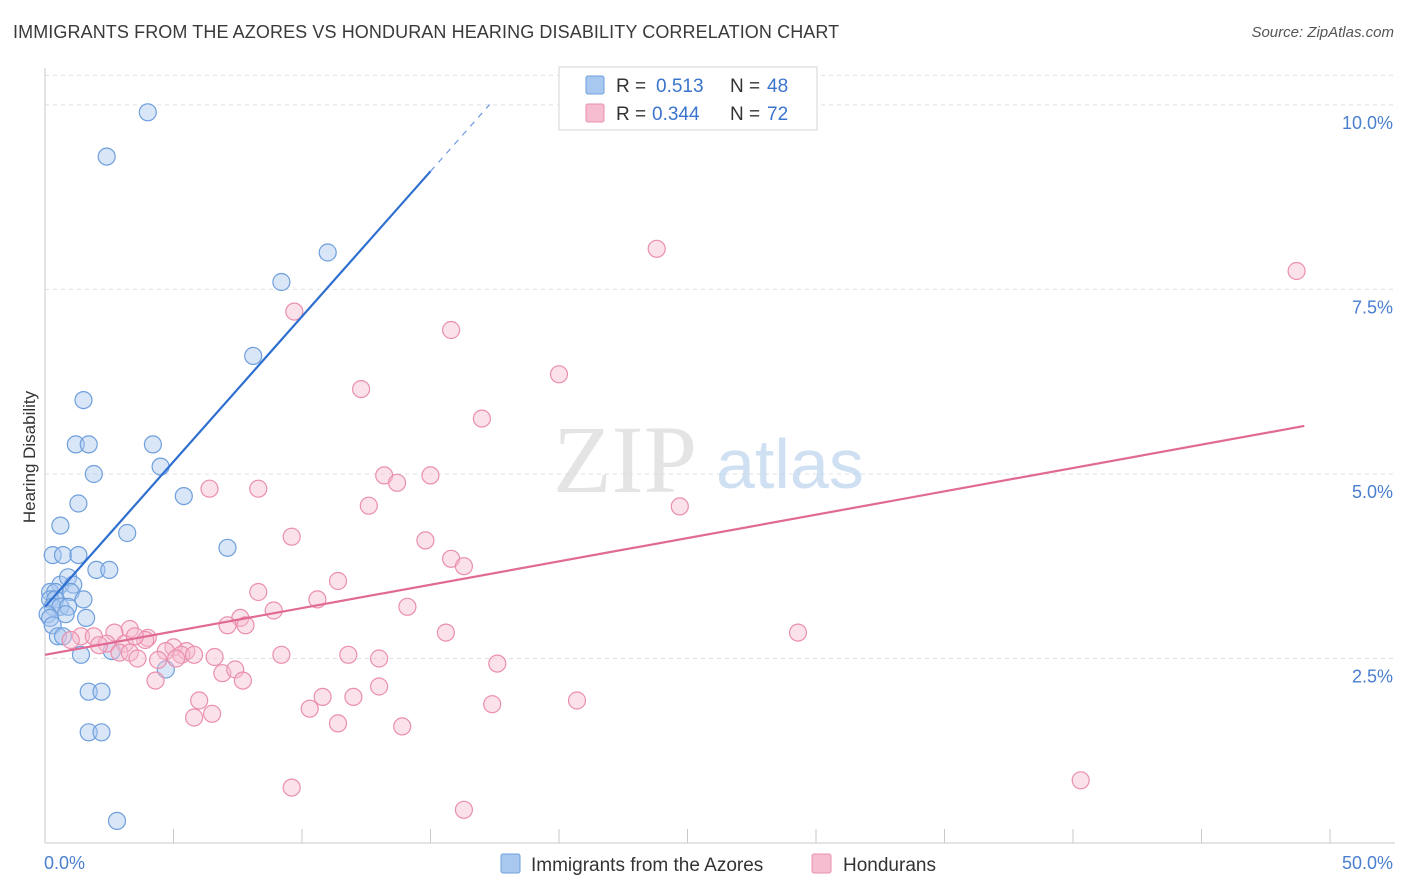 This screenshot has height=892, width=1406. What do you see at coordinates (631, 114) in the screenshot?
I see `legend-r-label-hondurans: R =` at bounding box center [631, 114].